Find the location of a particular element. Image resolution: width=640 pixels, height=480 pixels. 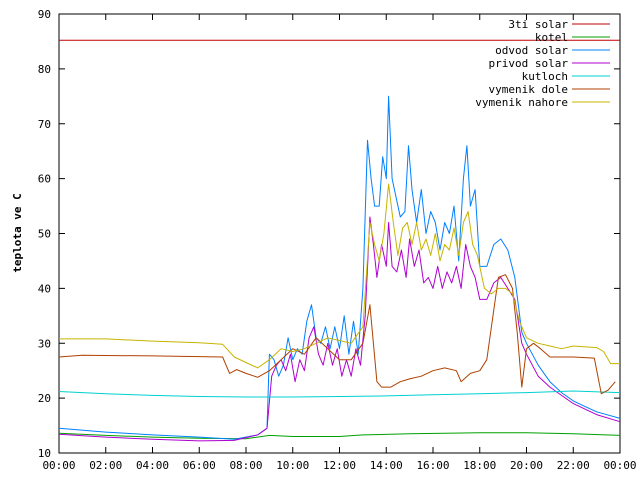

y-tick-label: 90 is located at coordinates (44, 14).